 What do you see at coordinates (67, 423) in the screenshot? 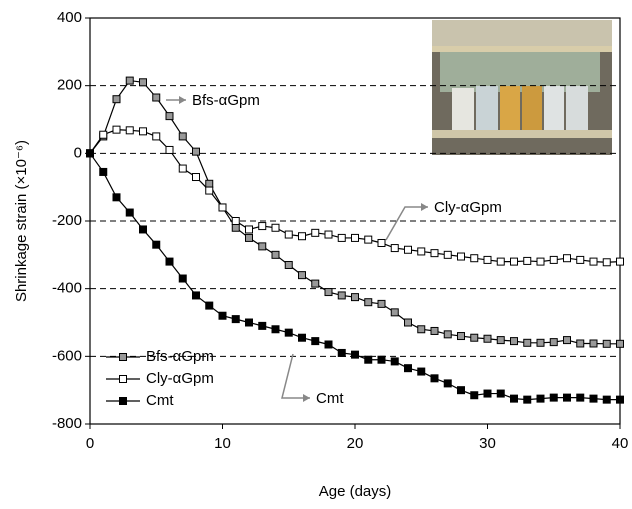
I see `y-tick-label: -800` at bounding box center [67, 423].